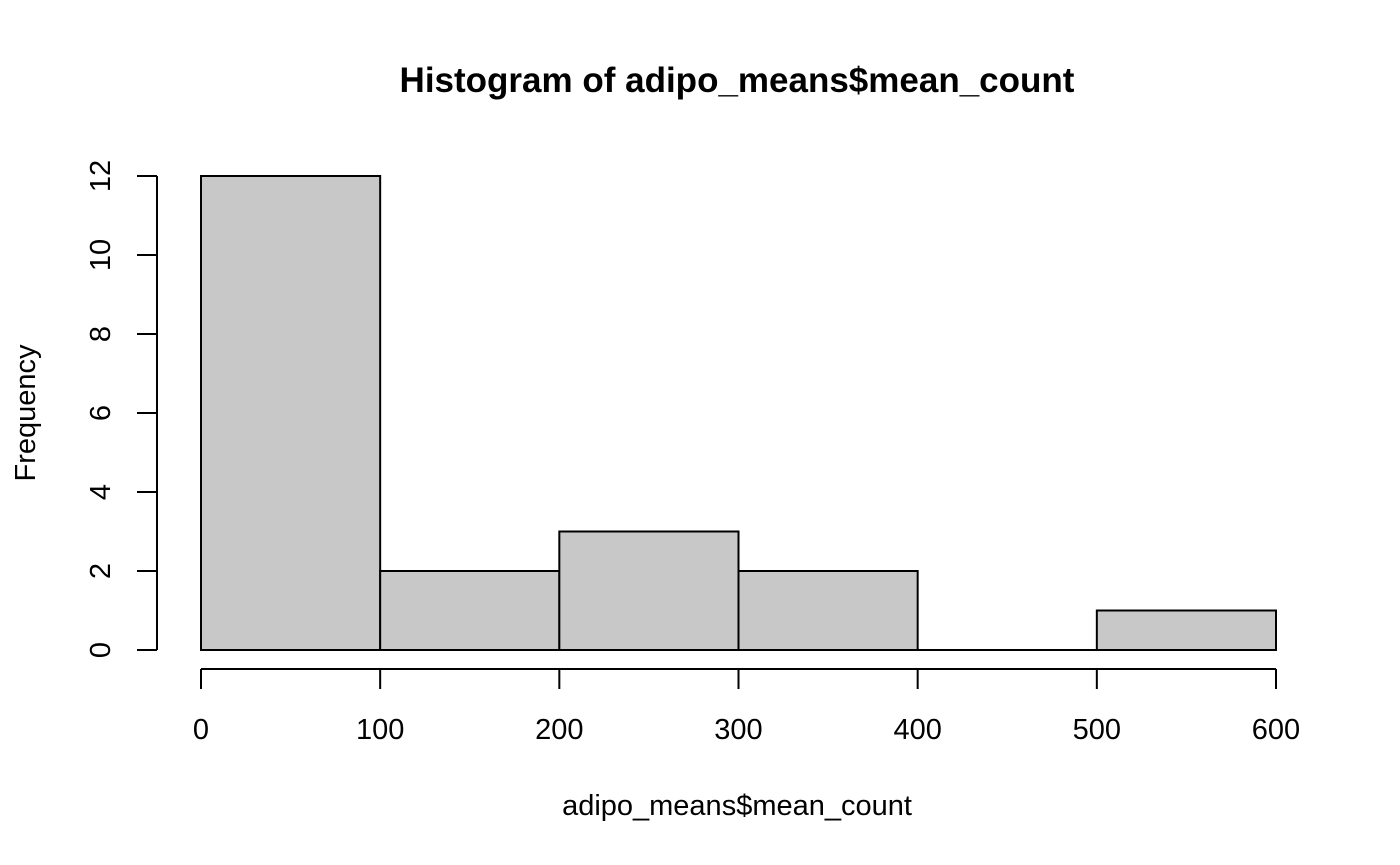 Image resolution: width=1400 pixels, height=865 pixels. Describe the element at coordinates (101, 255) in the screenshot. I see `y-tick-label-10: 10` at that location.